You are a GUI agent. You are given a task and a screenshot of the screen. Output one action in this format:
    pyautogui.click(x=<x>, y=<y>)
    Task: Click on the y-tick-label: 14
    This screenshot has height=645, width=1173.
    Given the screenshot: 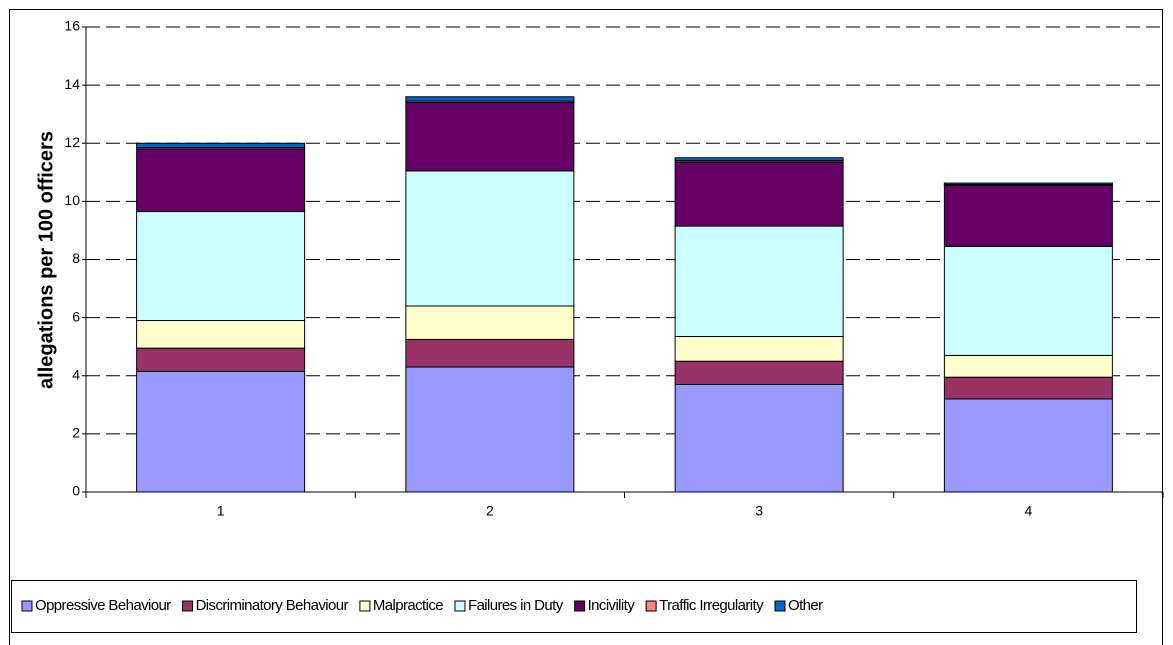 What is the action you would take?
    pyautogui.click(x=72, y=84)
    